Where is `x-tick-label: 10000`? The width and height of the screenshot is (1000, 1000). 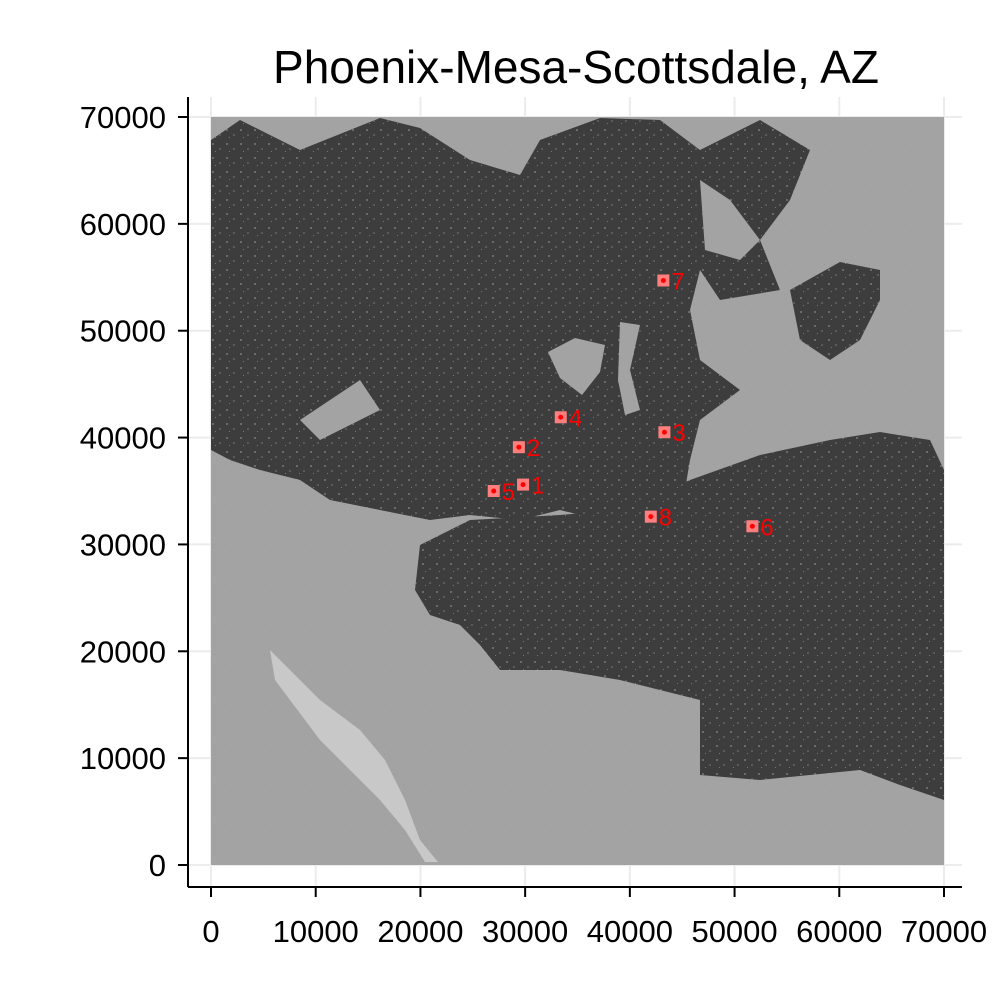
x-tick-label: 10000 is located at coordinates (316, 931).